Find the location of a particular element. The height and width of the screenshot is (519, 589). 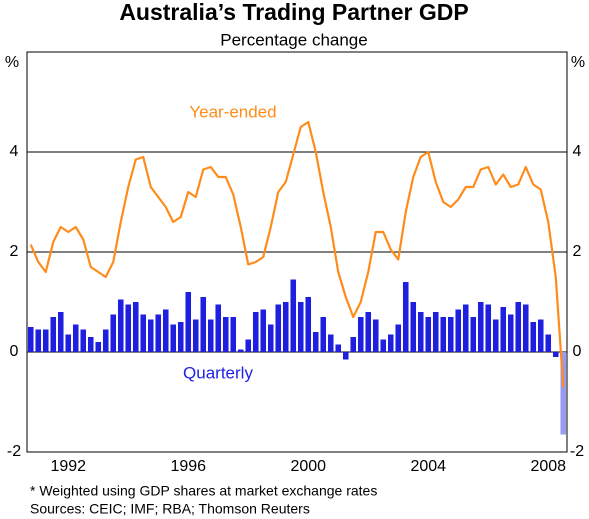

y-tick-label-right: 0 is located at coordinates (577, 351).